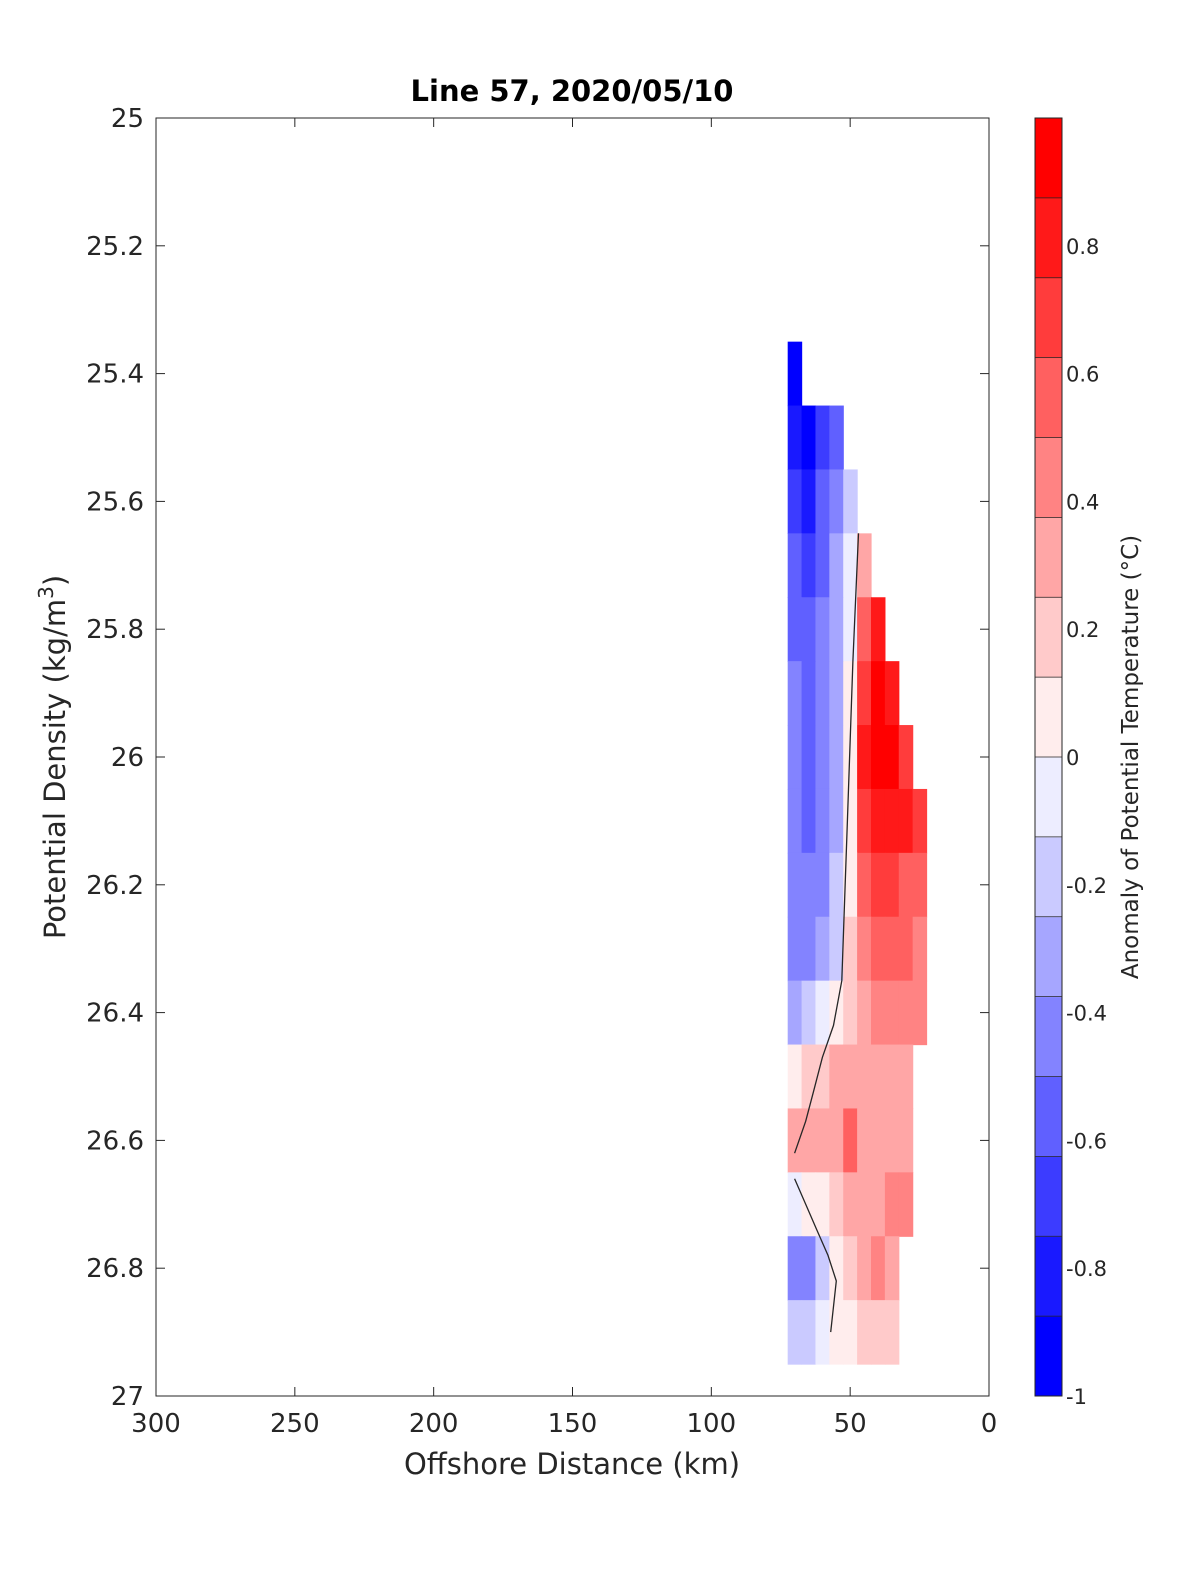 The height and width of the screenshot is (1575, 1200). What do you see at coordinates (1086, 886) in the screenshot?
I see `colorbar-tick-label: -0.2` at bounding box center [1086, 886].